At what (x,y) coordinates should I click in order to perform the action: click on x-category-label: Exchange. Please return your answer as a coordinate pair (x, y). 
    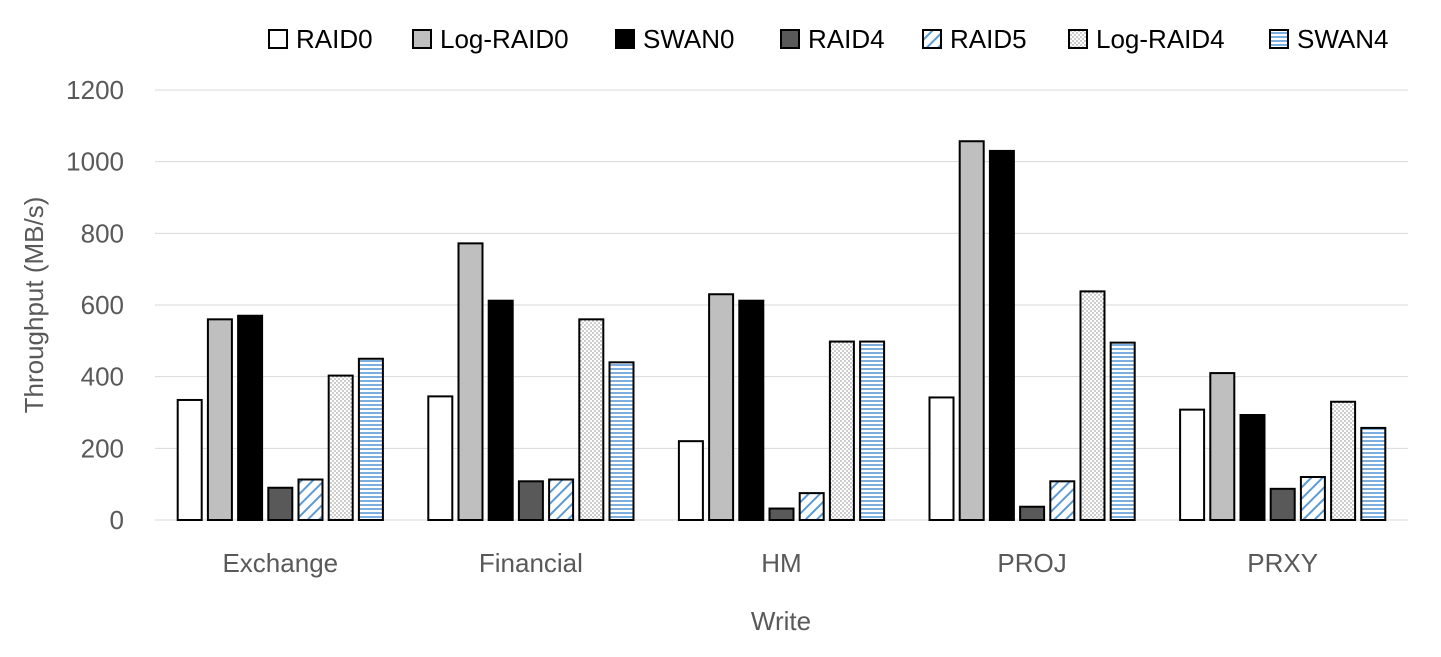
    Looking at the image, I should click on (280, 563).